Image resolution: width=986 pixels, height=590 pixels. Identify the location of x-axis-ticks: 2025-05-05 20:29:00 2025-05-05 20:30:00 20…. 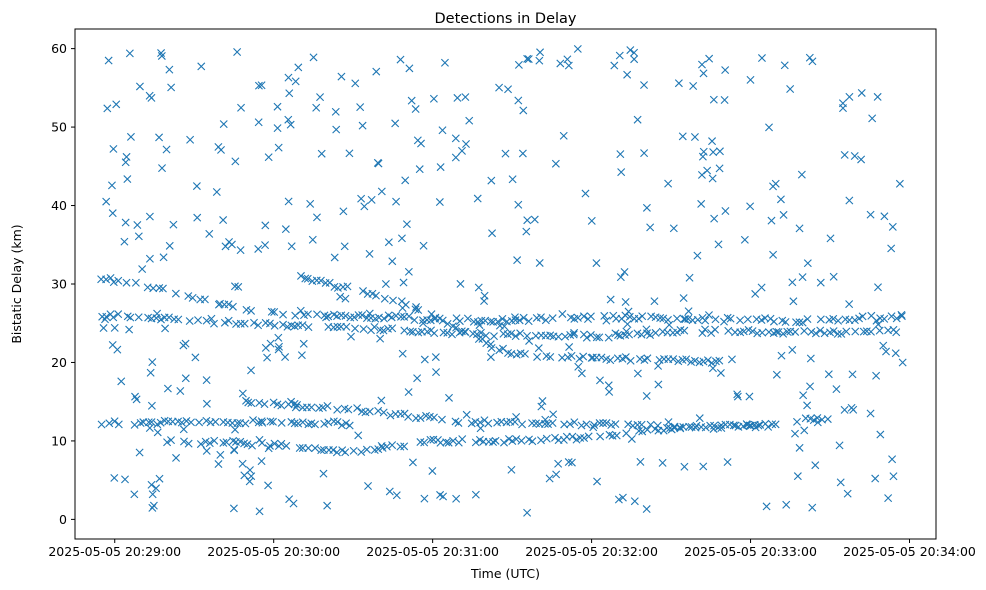
(512, 549).